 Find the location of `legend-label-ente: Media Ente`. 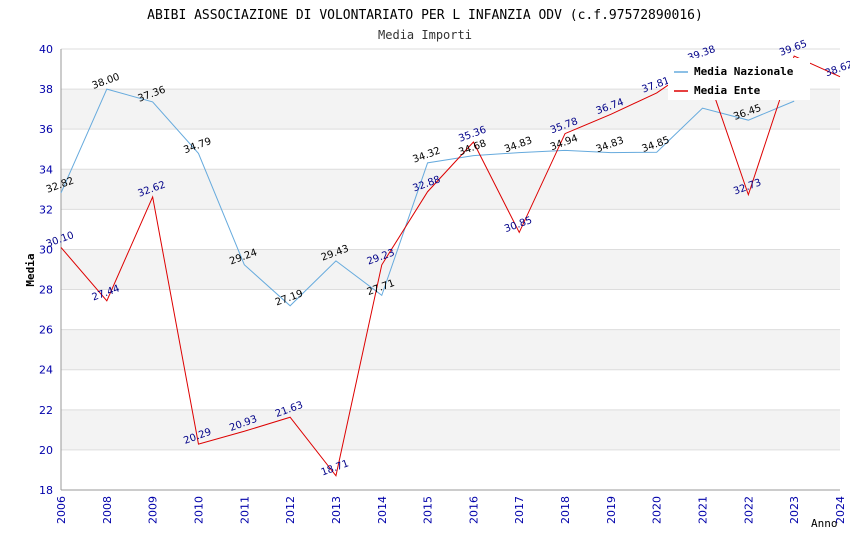

legend-label-ente: Media Ente is located at coordinates (727, 90).